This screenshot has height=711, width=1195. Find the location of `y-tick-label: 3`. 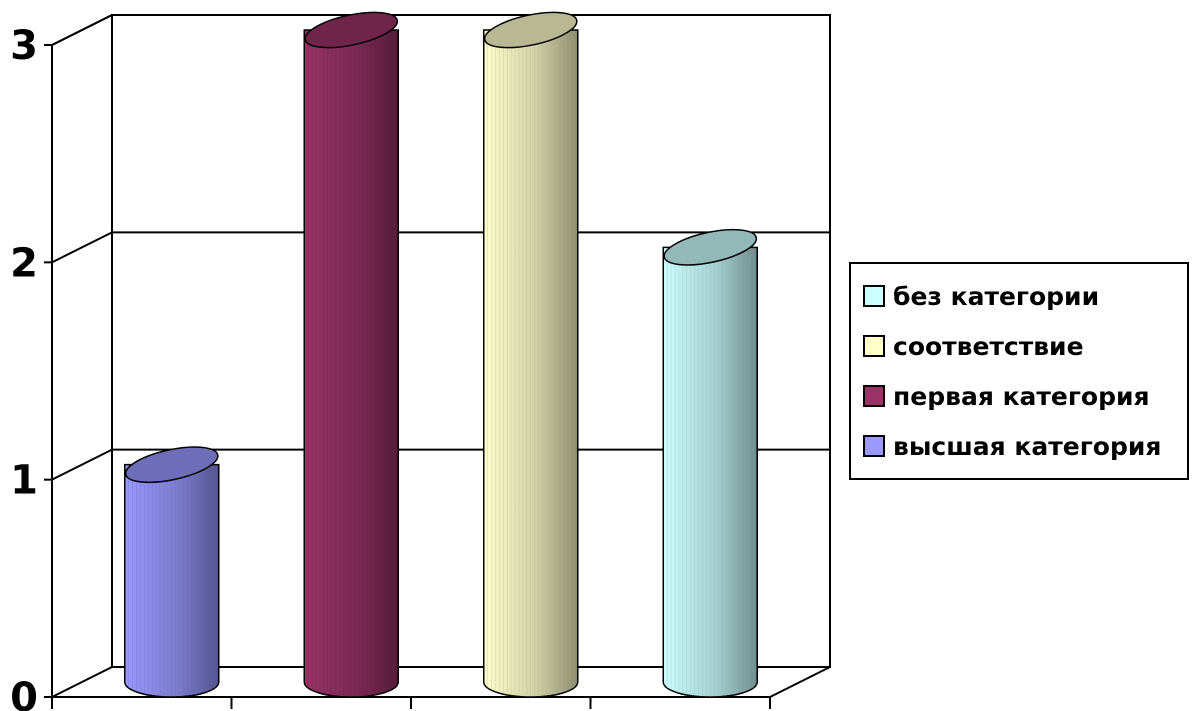

y-tick-label: 3 is located at coordinates (24, 46).